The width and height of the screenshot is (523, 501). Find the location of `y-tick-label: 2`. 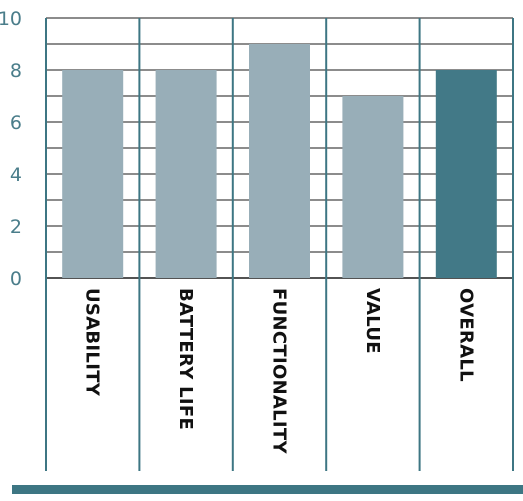

y-tick-label: 2 is located at coordinates (16, 227).